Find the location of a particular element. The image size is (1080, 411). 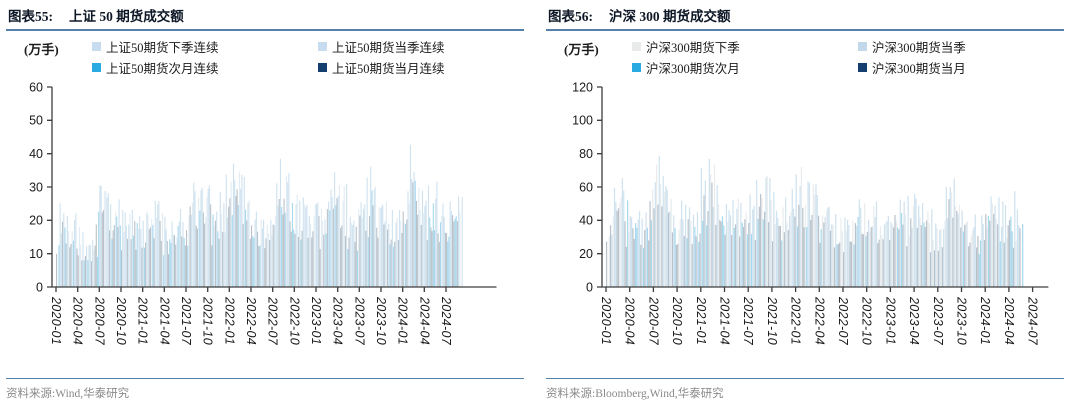

svg-text: 80 is located at coordinates (586, 154).